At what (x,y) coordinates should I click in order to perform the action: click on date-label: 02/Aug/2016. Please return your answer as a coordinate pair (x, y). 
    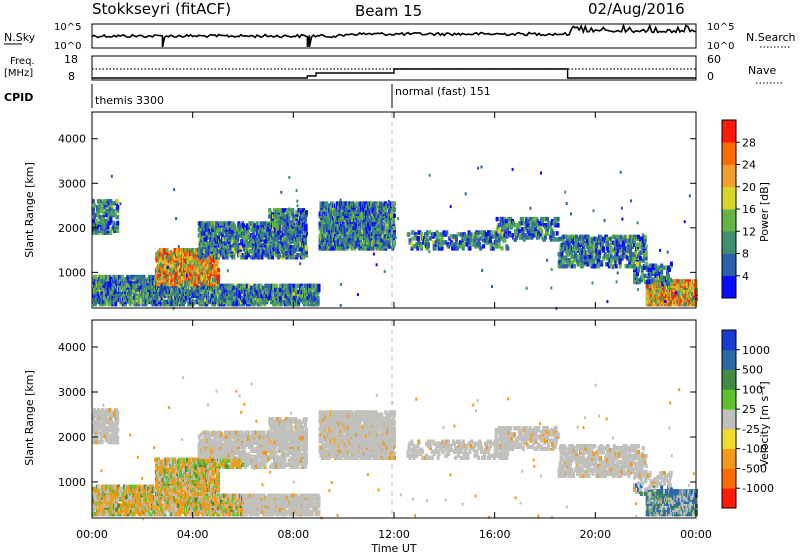
    Looking at the image, I should click on (636, 9).